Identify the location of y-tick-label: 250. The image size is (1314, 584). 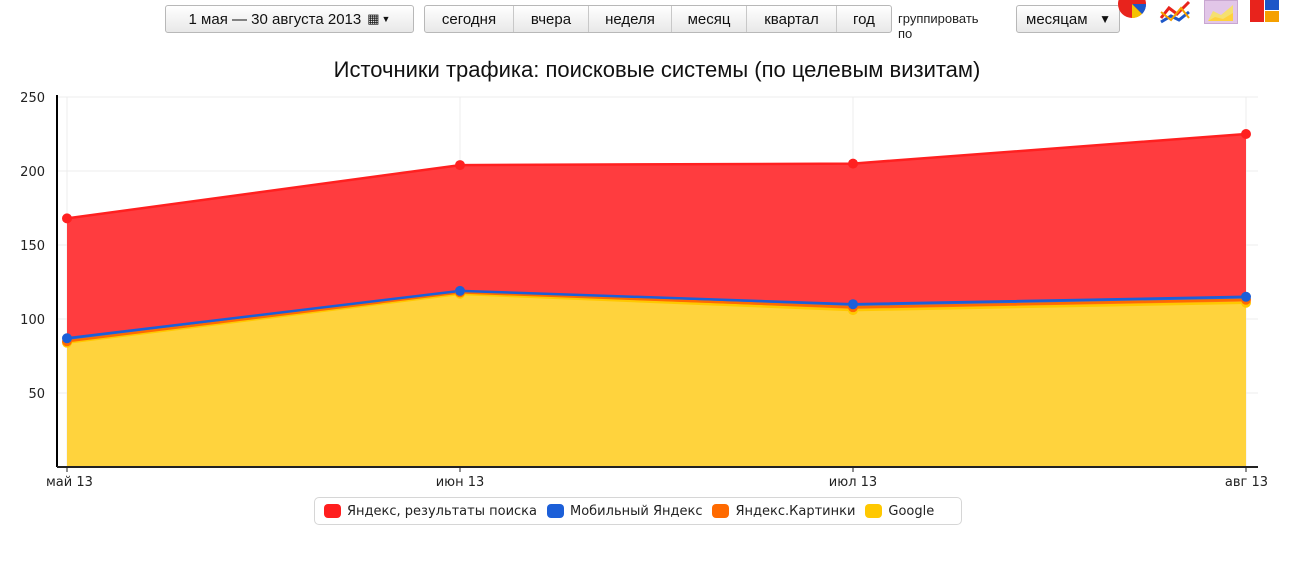
(32, 98).